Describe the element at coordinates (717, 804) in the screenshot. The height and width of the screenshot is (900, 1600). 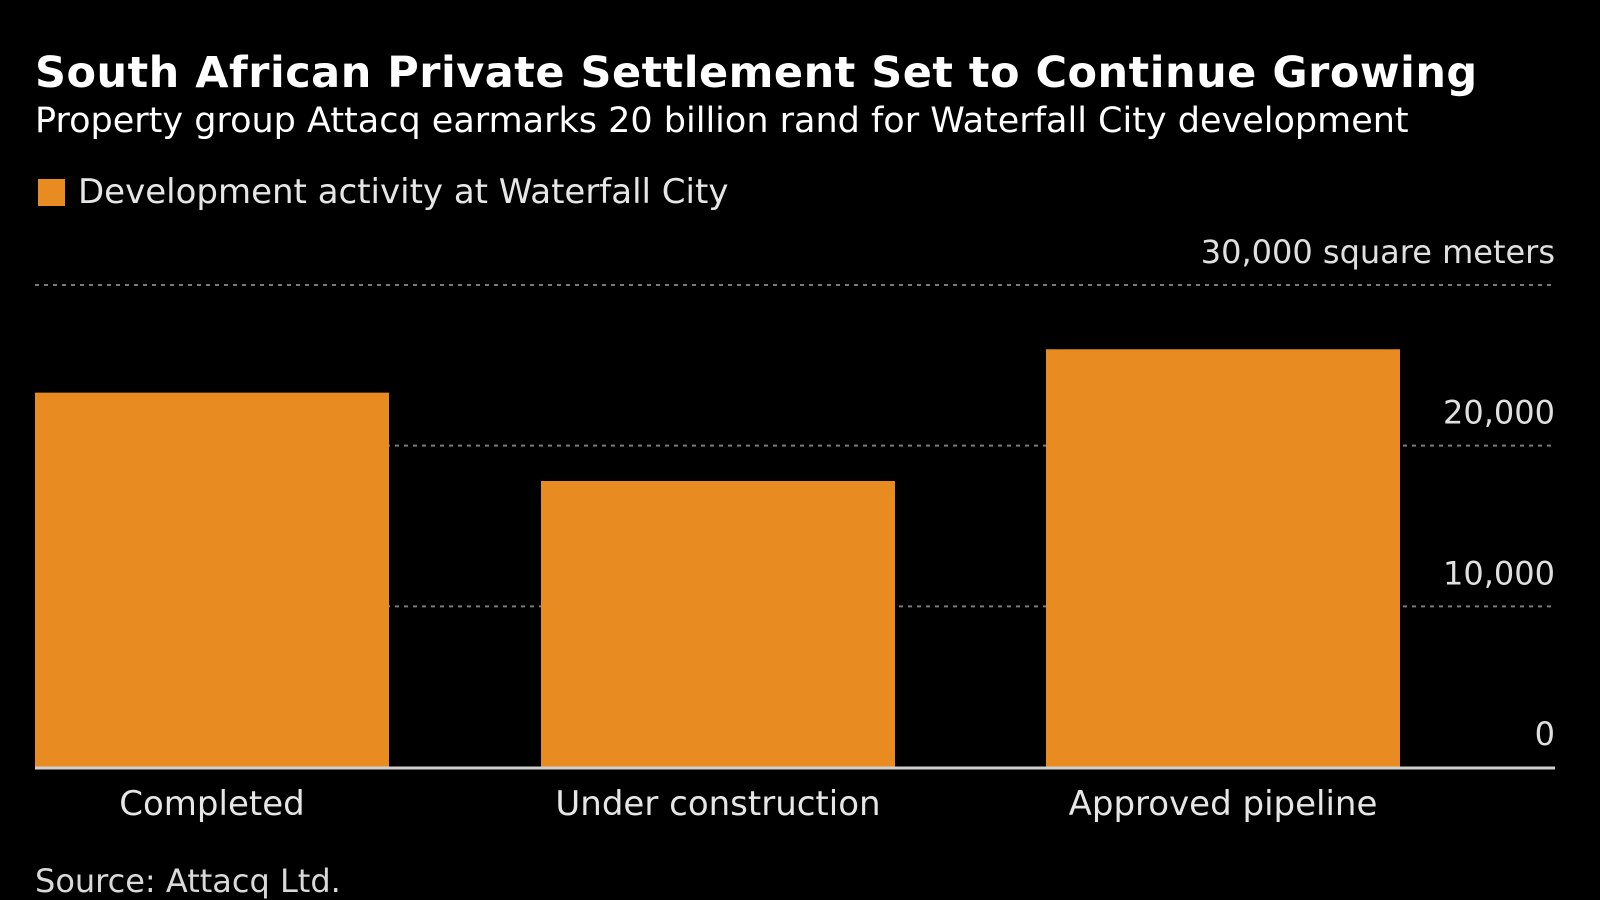
I see `x-tick-label: Under construction` at that location.